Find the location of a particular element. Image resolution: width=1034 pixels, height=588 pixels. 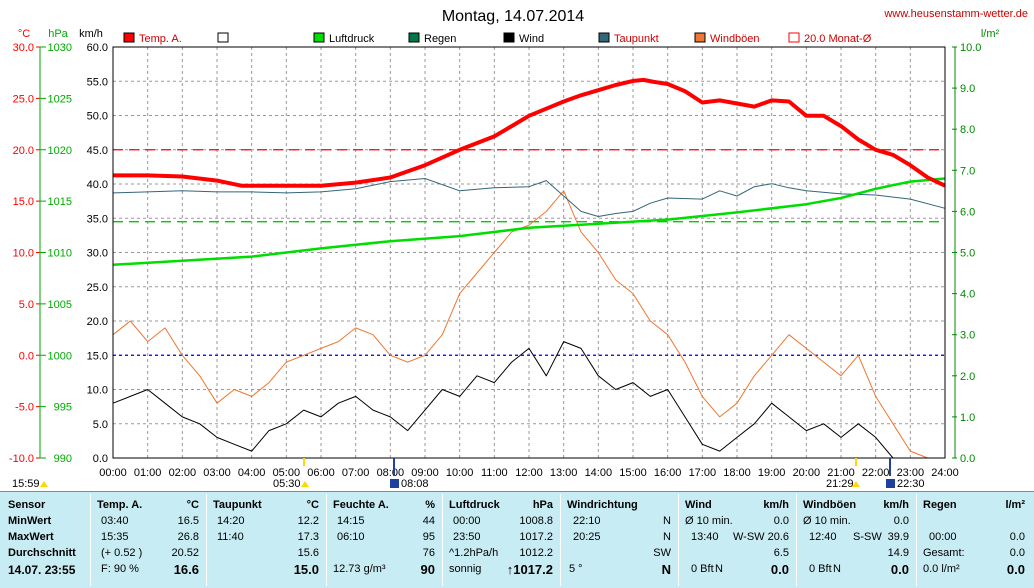

x-tick-label: 02:00 is located at coordinates (183, 473).